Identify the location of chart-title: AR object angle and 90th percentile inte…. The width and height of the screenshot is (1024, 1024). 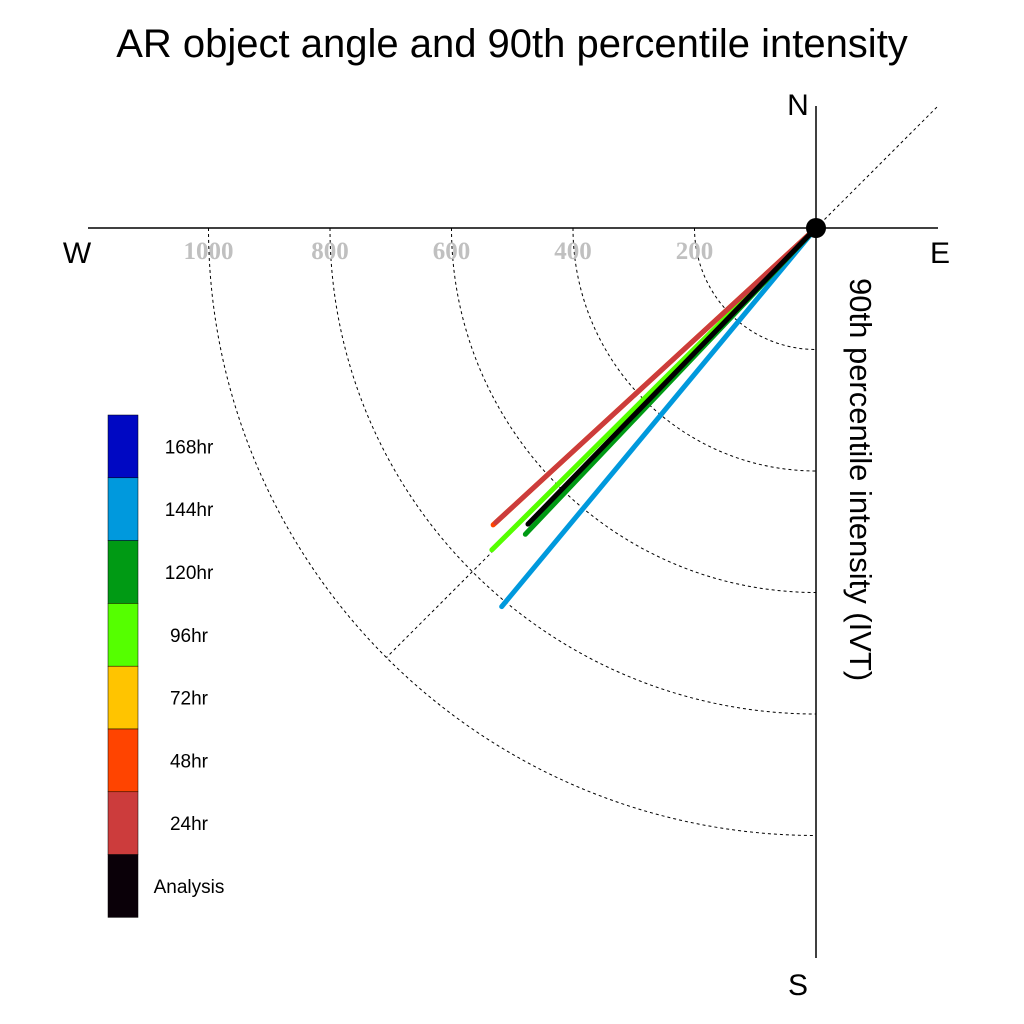
(512, 44).